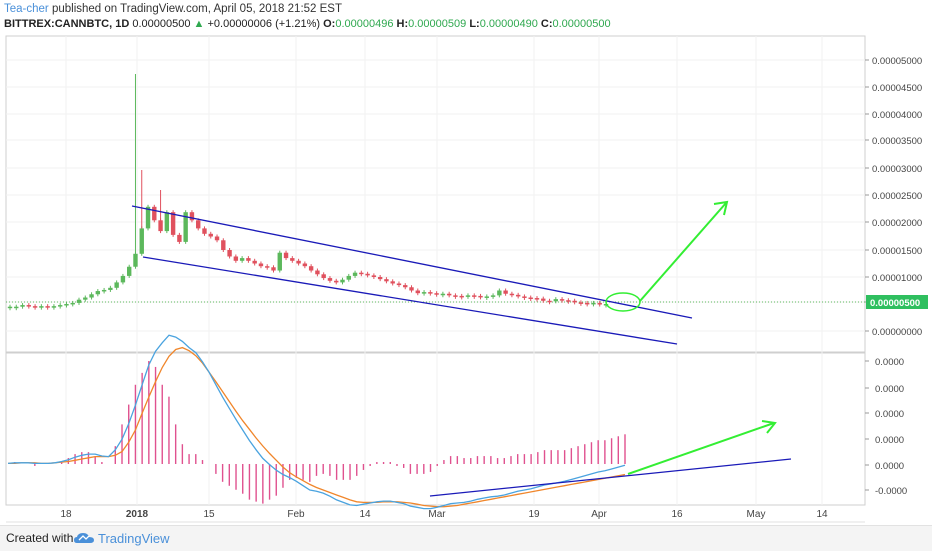 The image size is (932, 551). What do you see at coordinates (437, 24) in the screenshot?
I see `high-value: 0.00000509` at bounding box center [437, 24].